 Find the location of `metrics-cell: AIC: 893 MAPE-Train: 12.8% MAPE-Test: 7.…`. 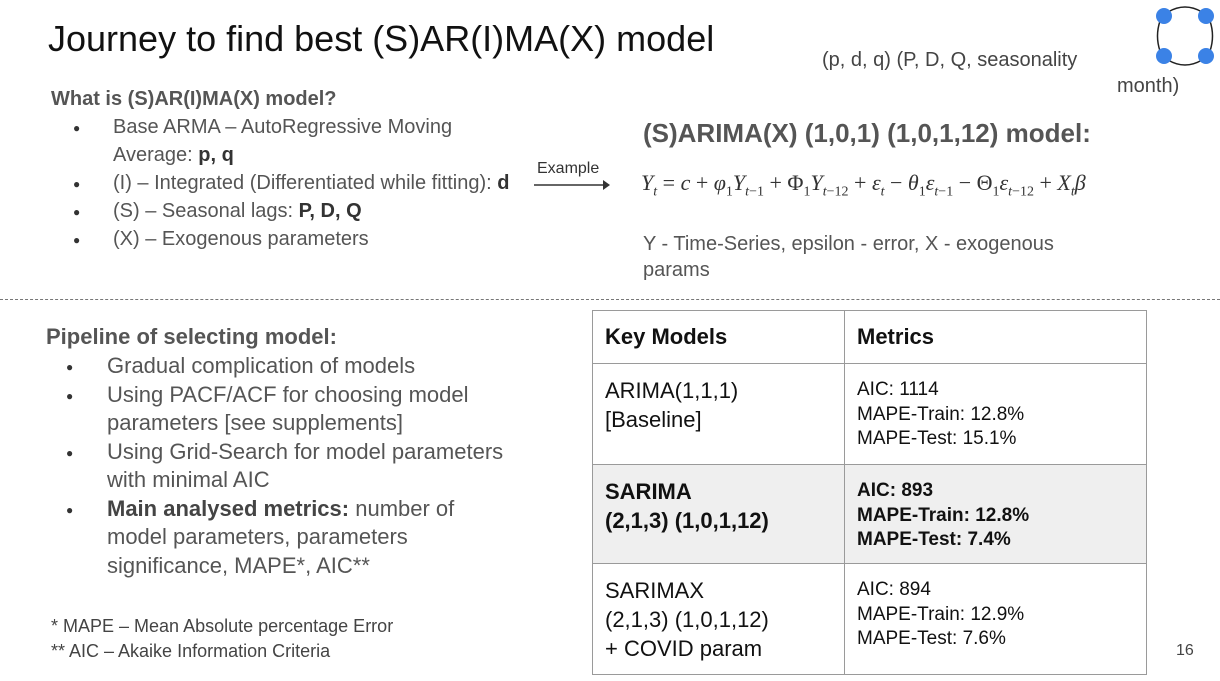

metrics-cell: AIC: 893 MAPE-Train: 12.8% MAPE-Test: 7.… is located at coordinates (995, 514).